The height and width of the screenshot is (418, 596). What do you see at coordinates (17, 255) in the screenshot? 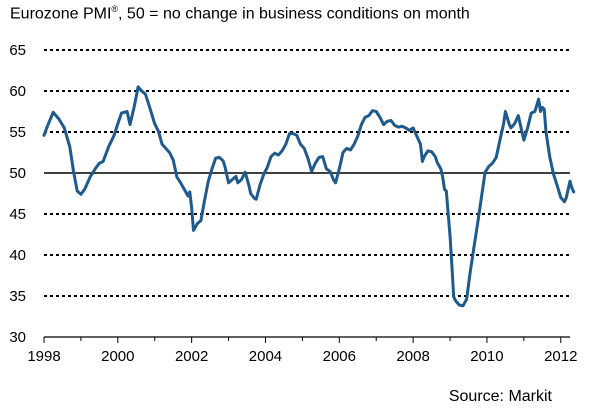
I see `y-tick-label: 40` at bounding box center [17, 255].